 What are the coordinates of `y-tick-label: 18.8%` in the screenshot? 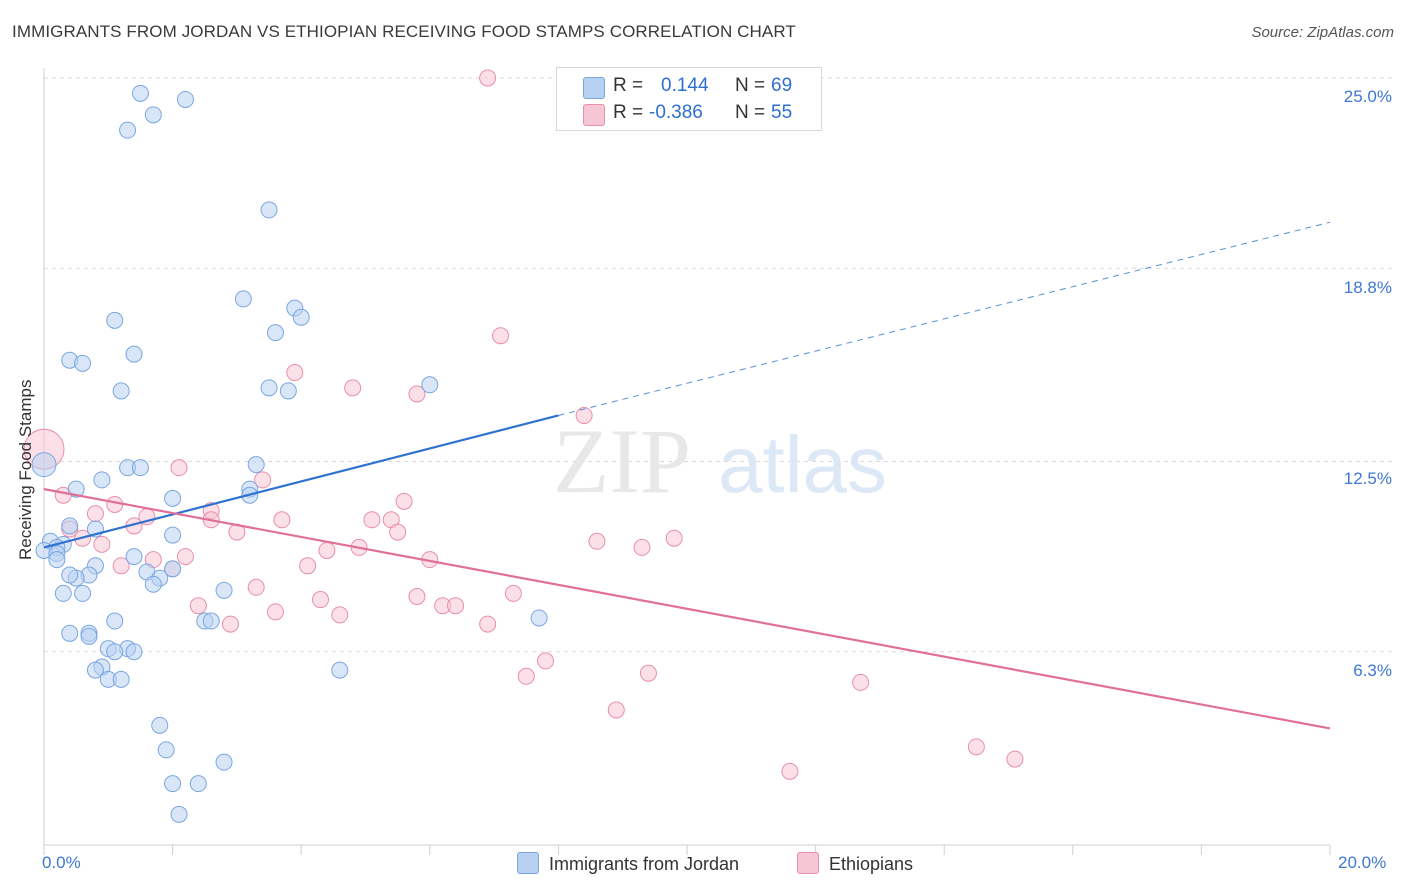 It's located at (1367, 287).